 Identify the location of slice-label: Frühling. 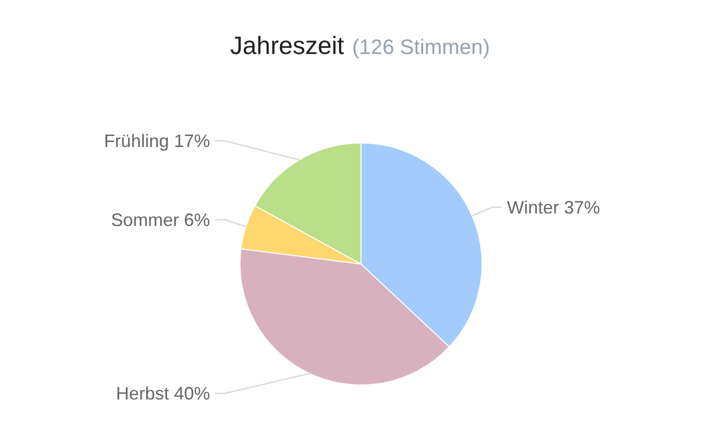
(136, 141).